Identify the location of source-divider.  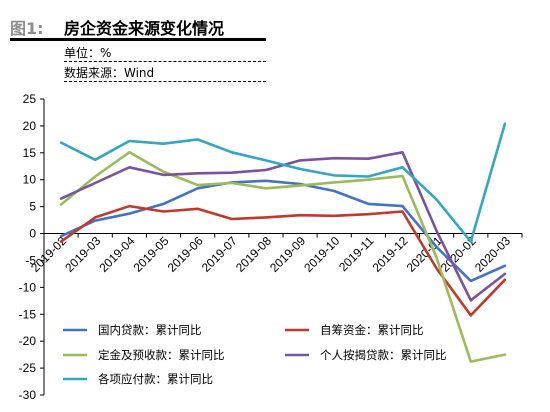
(165, 81).